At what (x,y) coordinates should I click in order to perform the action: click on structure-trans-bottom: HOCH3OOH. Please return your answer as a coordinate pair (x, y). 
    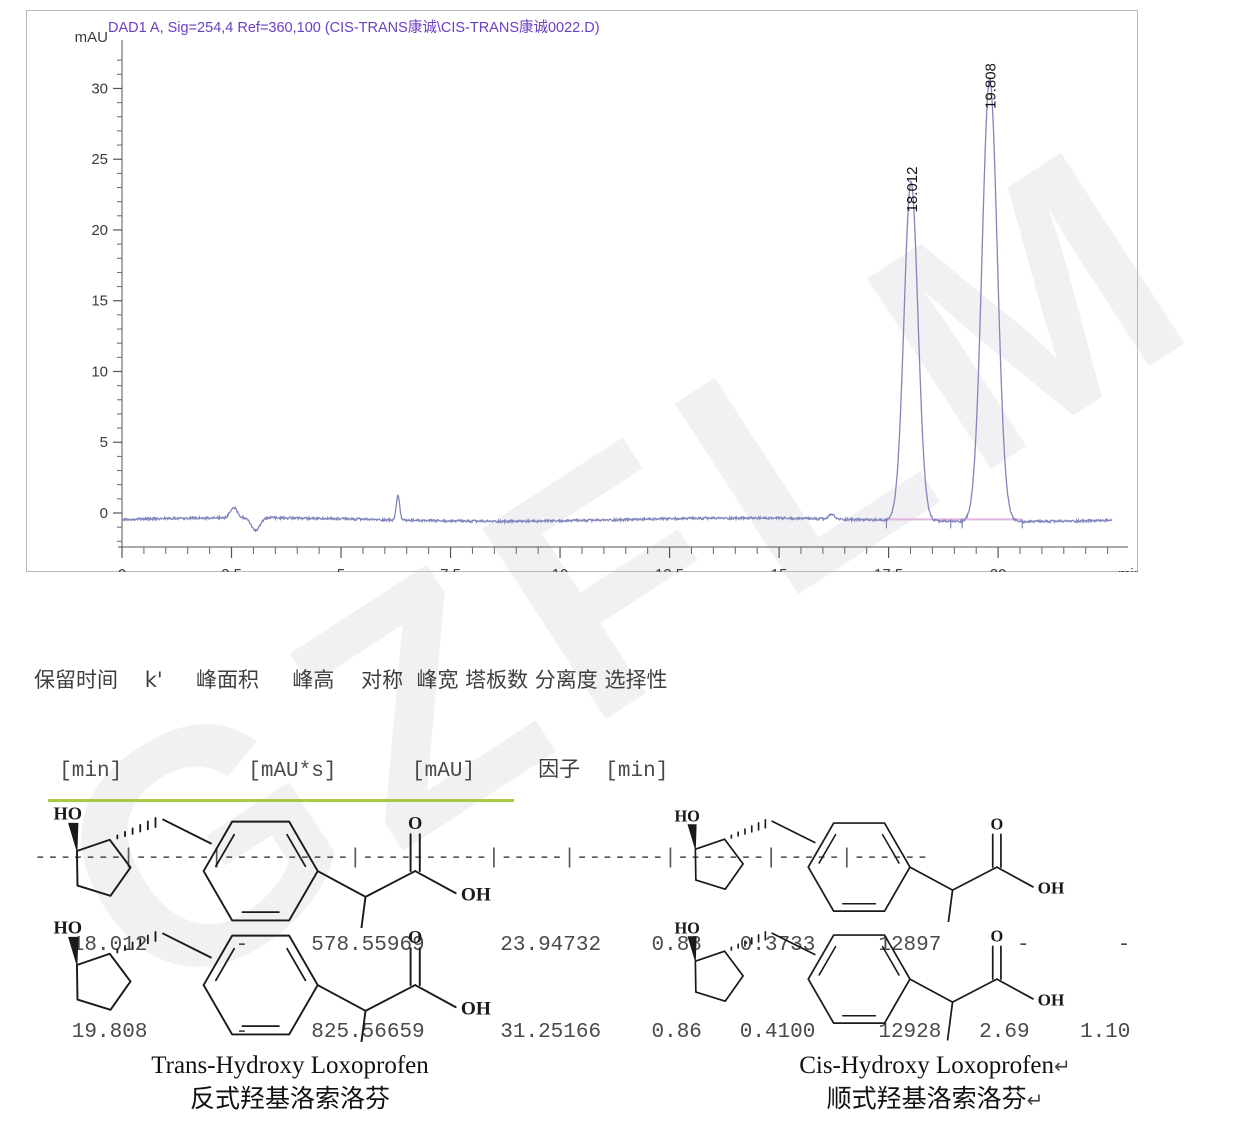
    Looking at the image, I should click on (272, 980).